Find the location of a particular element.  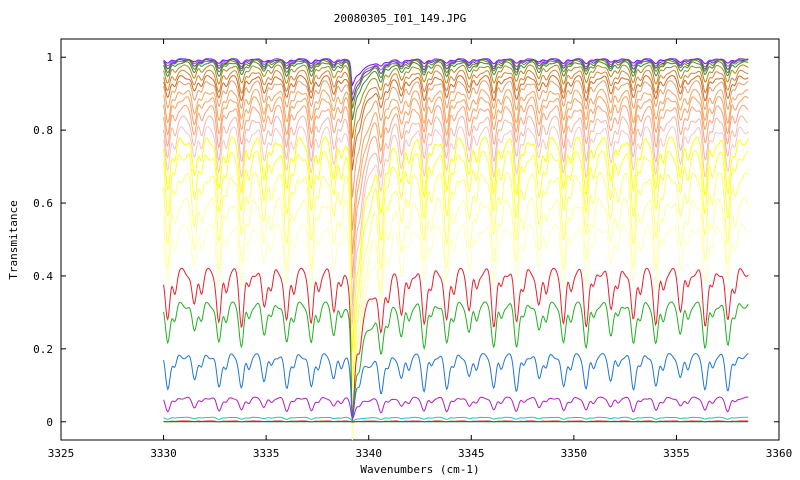

x-tick-label: 3340 is located at coordinates (368, 453).